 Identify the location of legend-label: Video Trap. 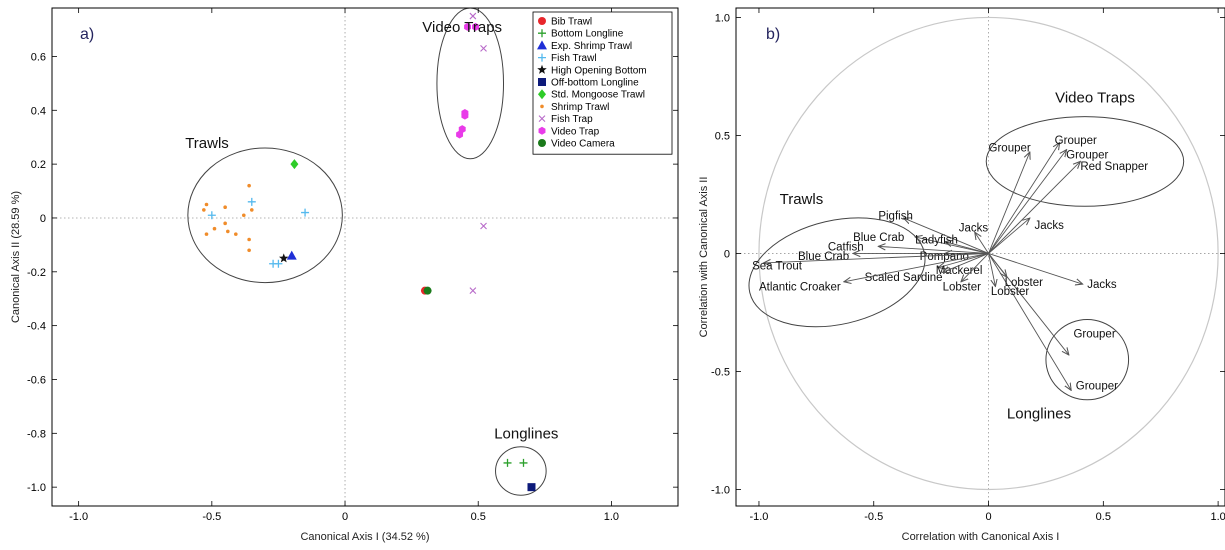
(575, 131).